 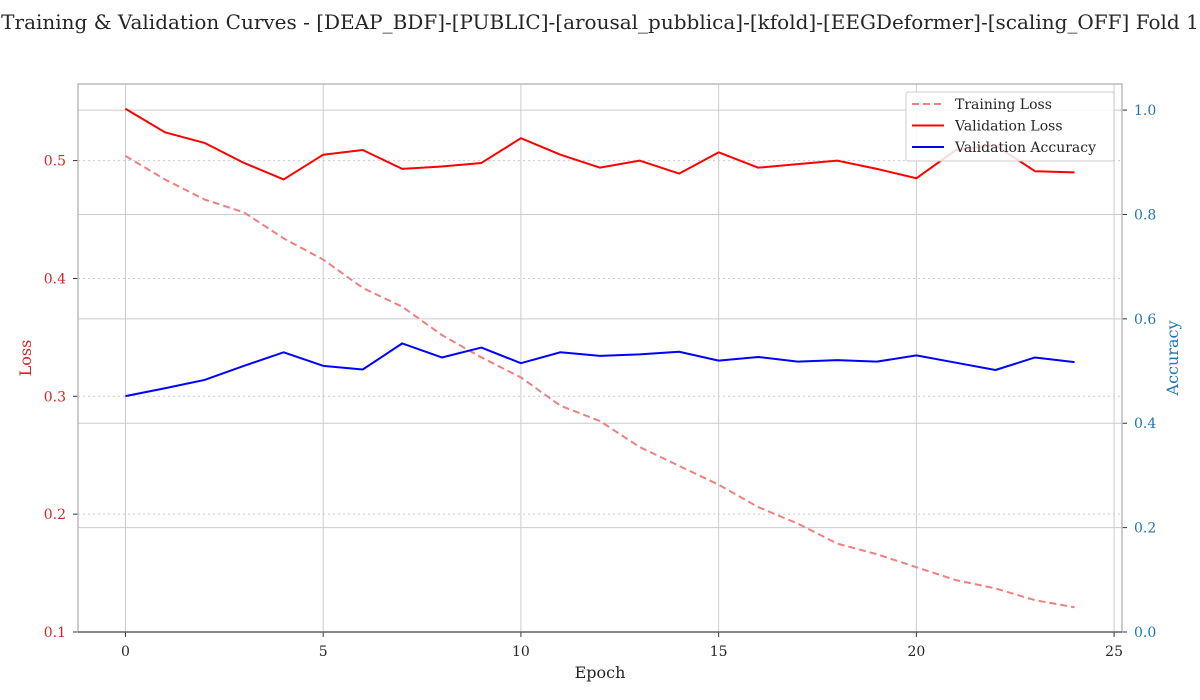 What do you see at coordinates (323, 652) in the screenshot?
I see `x-tick-label: 5` at bounding box center [323, 652].